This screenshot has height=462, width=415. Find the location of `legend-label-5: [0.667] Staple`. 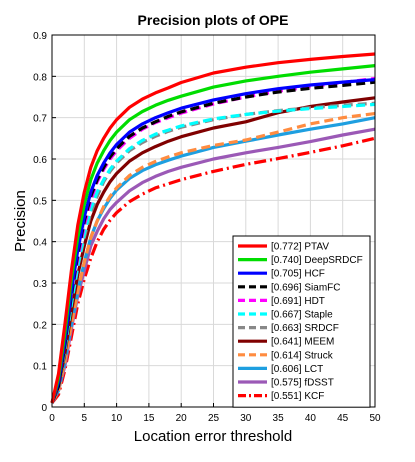

legend-label-5: [0.667] Staple is located at coordinates (302, 315).